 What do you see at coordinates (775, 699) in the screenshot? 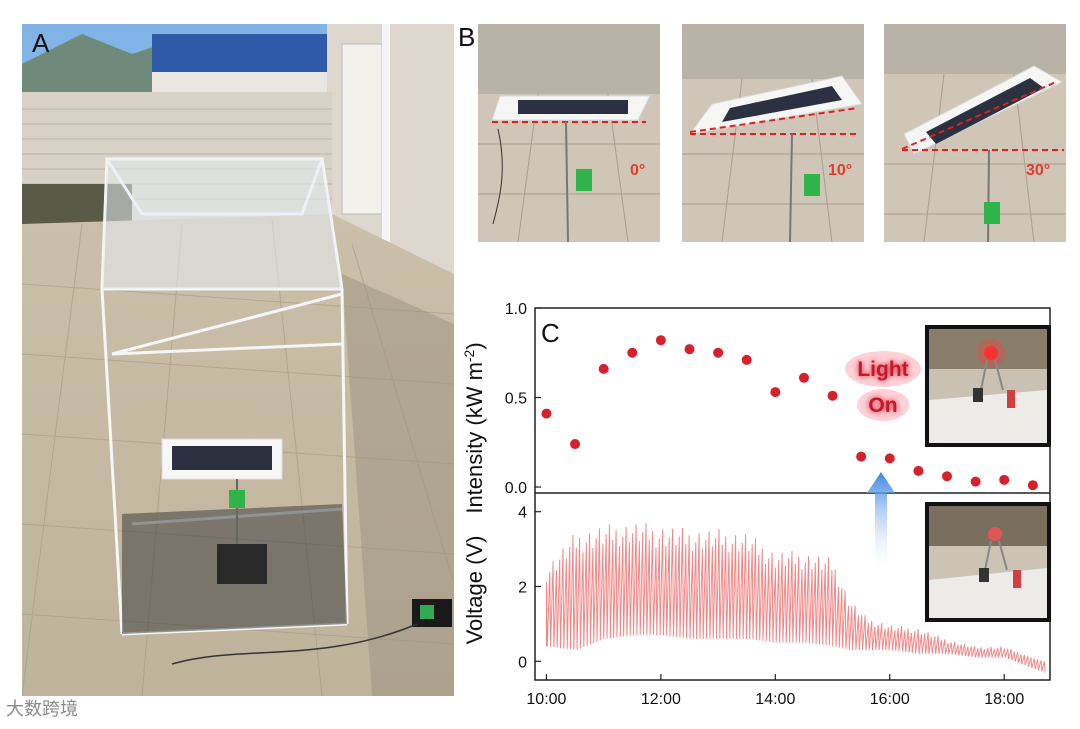
I see `x-tick-label: 14:00` at bounding box center [775, 699].